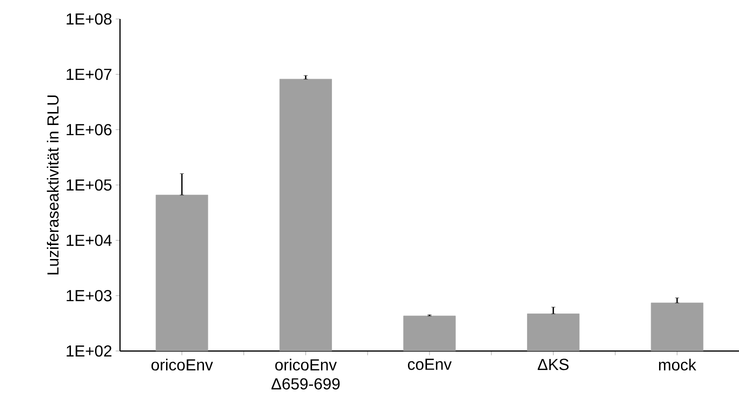 This screenshot has height=409, width=739. What do you see at coordinates (89, 74) in the screenshot?
I see `y-tick-label: 1E+07` at bounding box center [89, 74].